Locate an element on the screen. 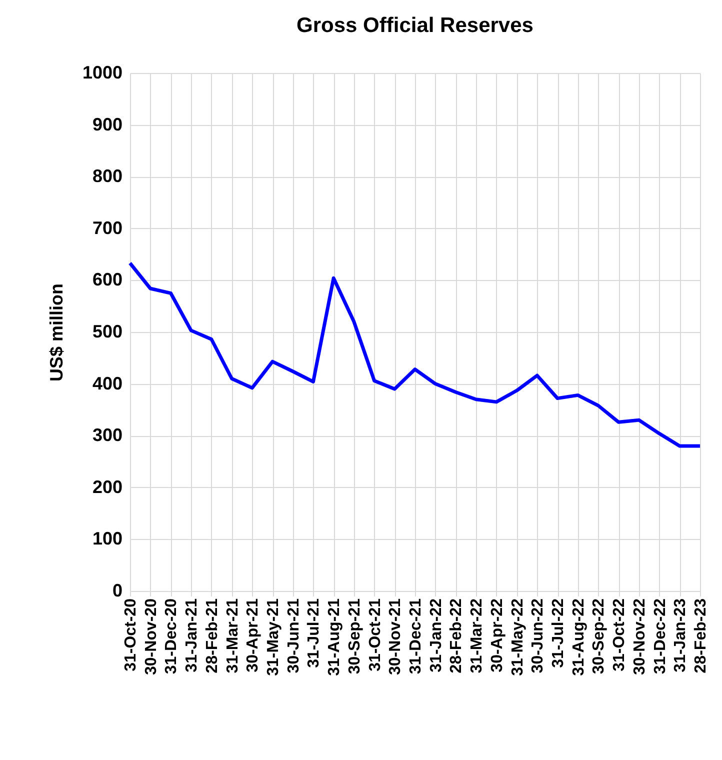  x-tick-label: 31-Oct-21 is located at coordinates (375, 635).